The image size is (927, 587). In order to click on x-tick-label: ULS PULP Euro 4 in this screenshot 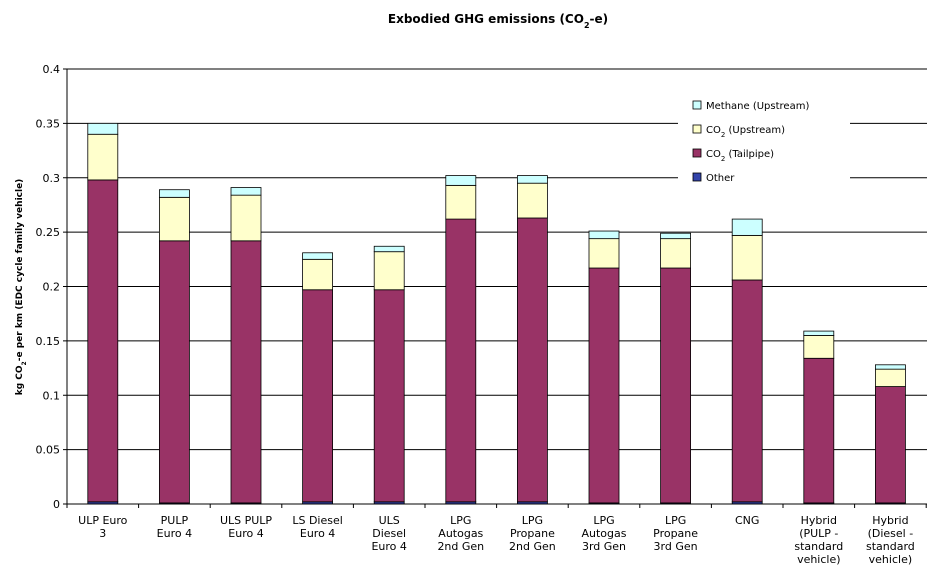, I will do `click(246, 527)`.